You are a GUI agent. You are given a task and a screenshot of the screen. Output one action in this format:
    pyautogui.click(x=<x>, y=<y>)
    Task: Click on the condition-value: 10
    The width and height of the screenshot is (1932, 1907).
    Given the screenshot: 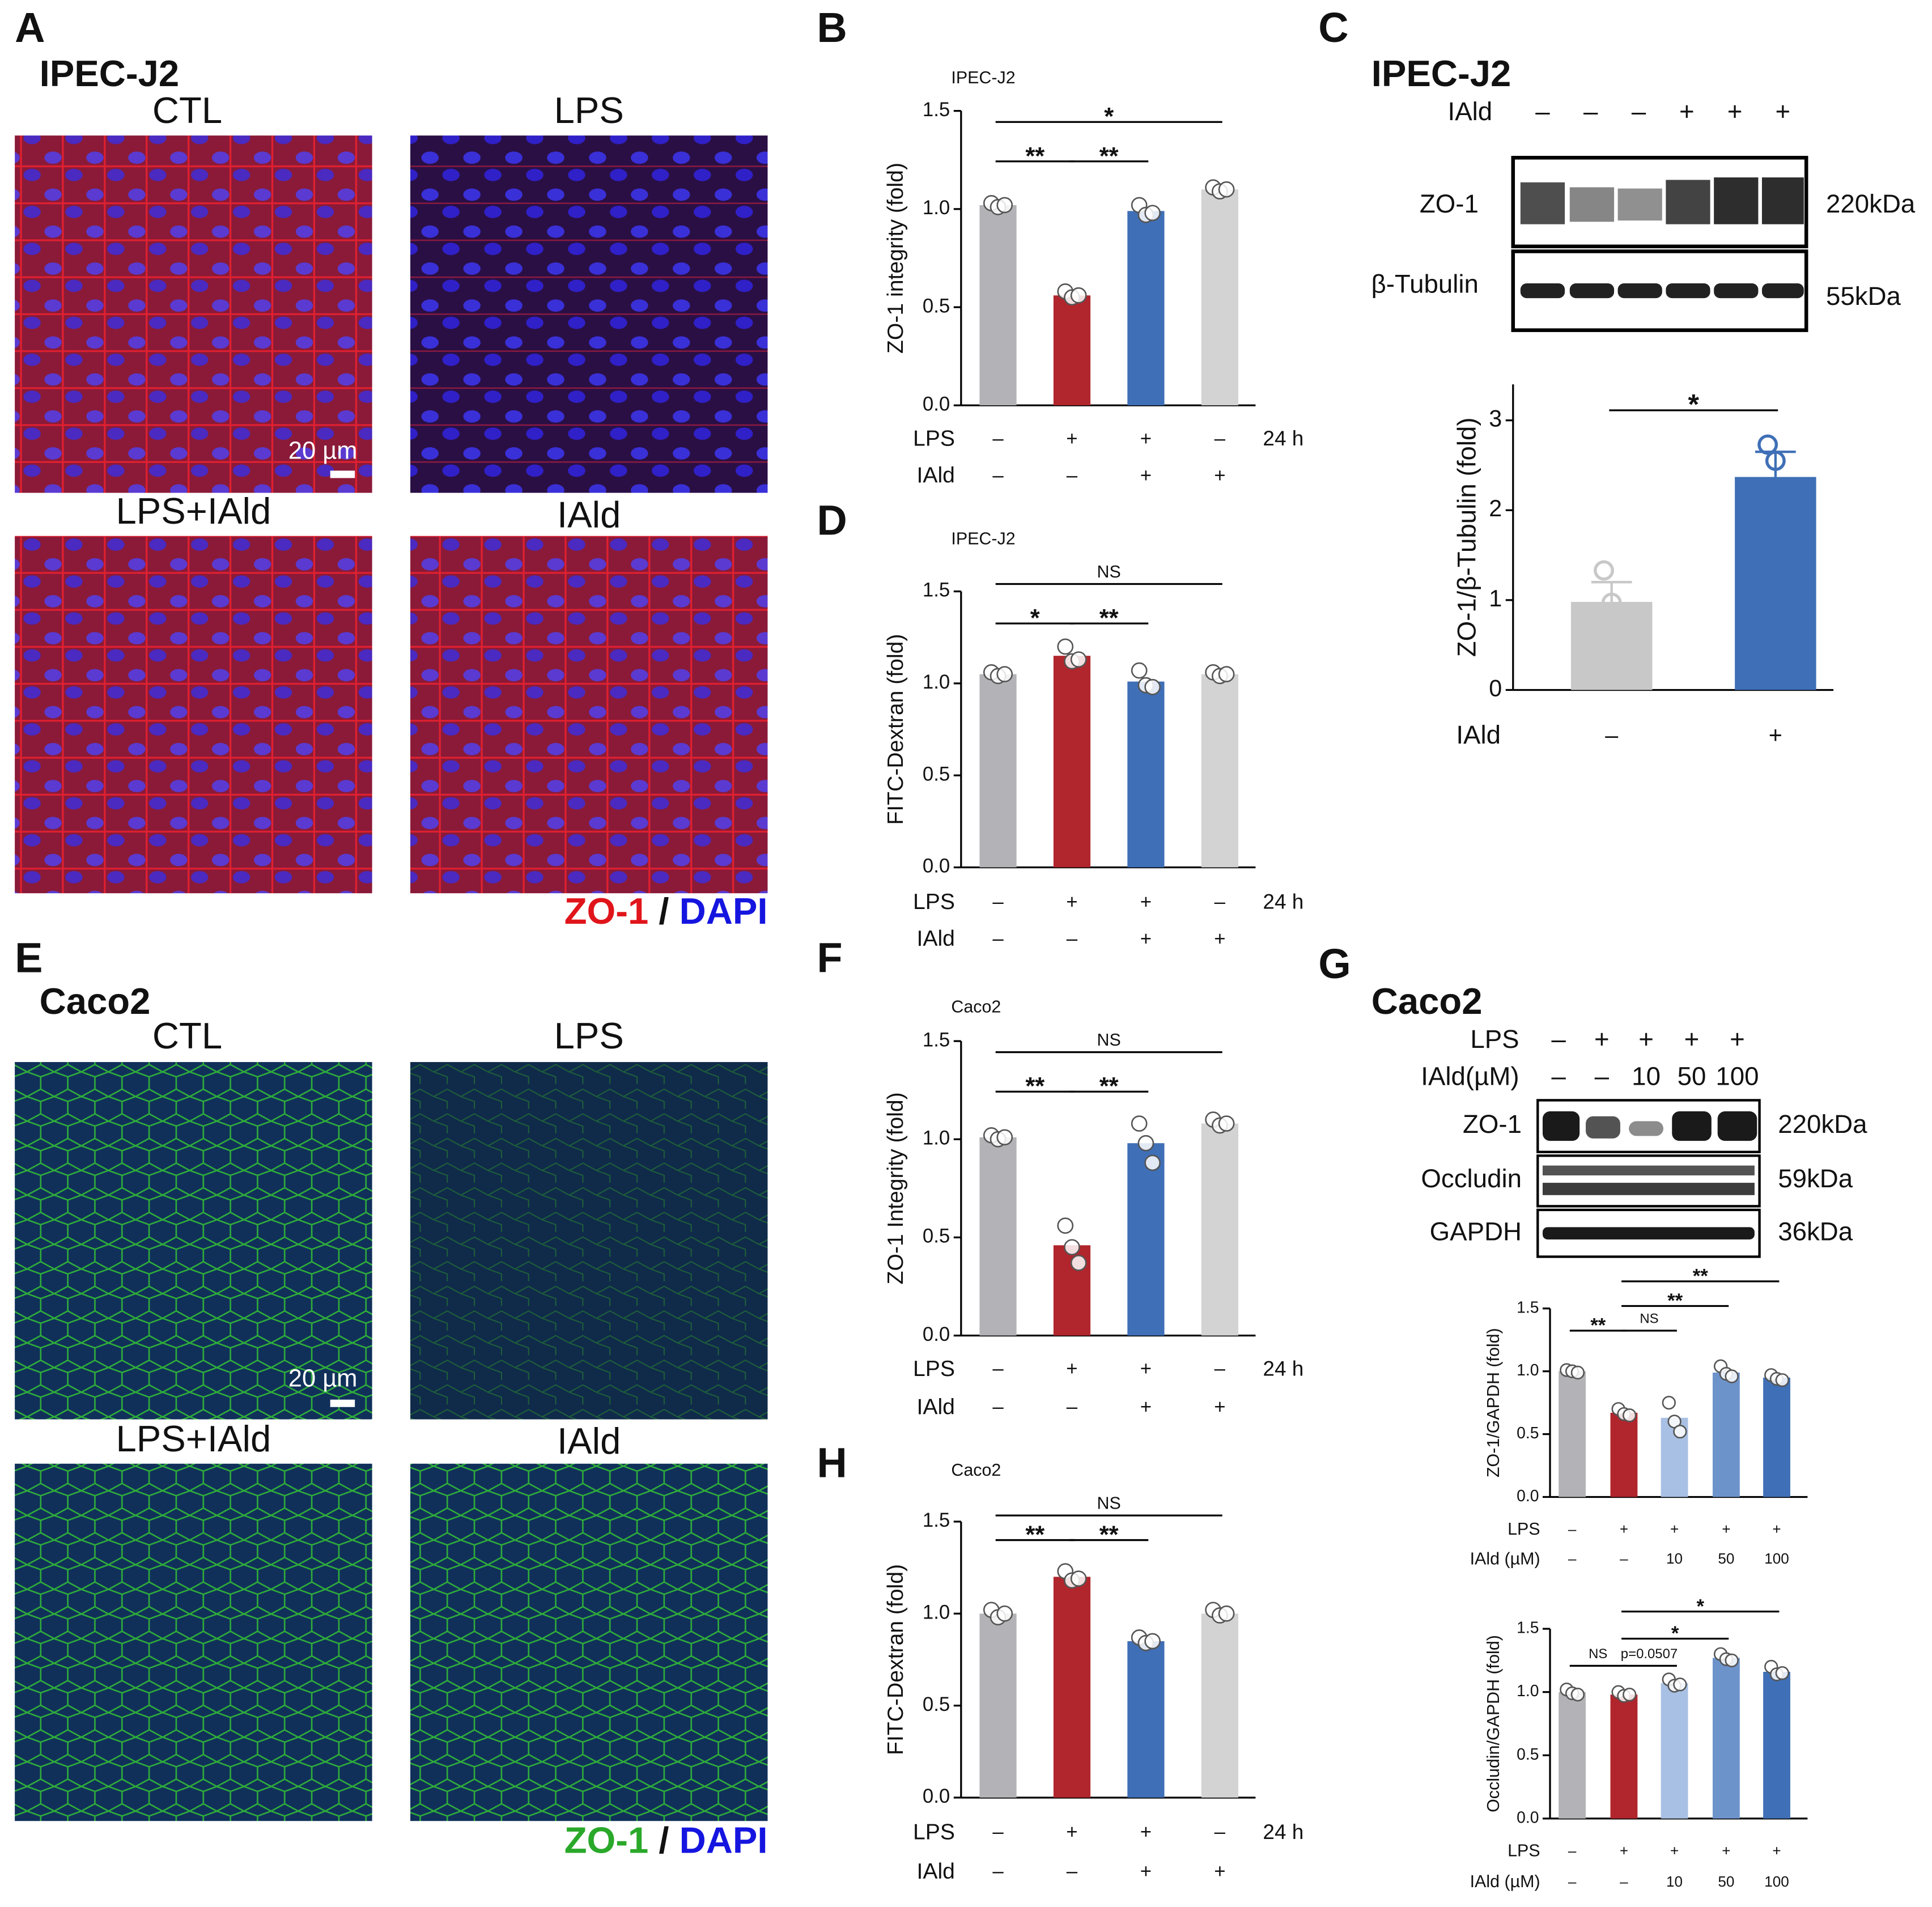 What is the action you would take?
    pyautogui.click(x=1674, y=1558)
    